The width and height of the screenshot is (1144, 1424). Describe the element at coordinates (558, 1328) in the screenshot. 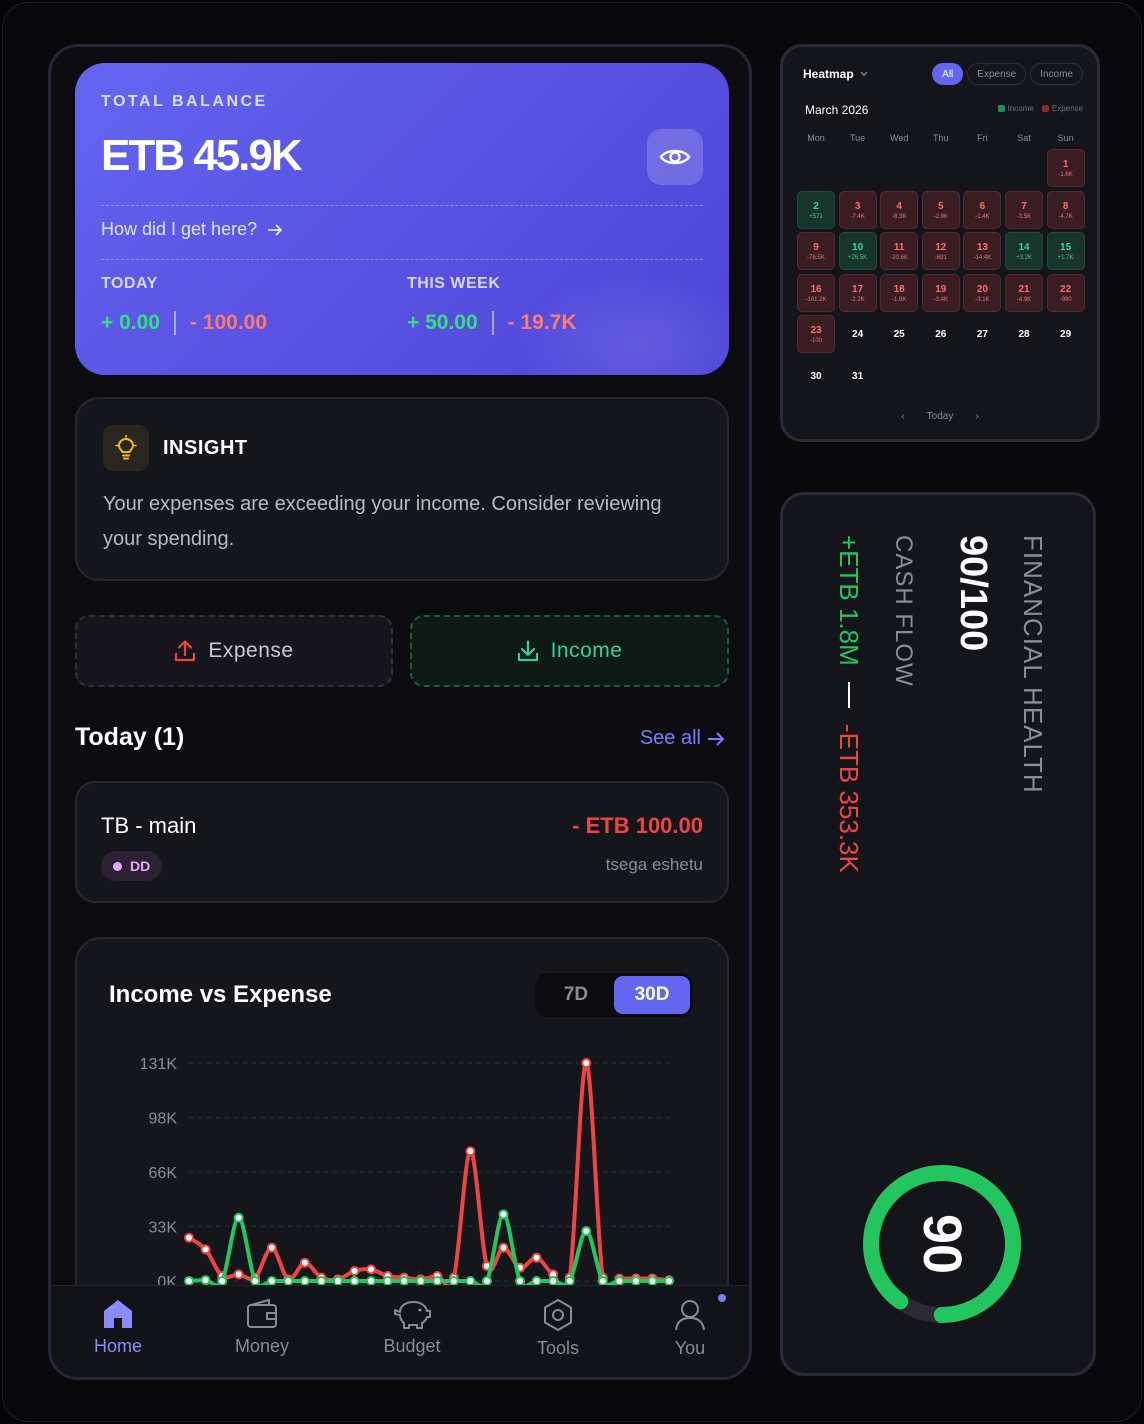

I see `tab-tools: Tools` at that location.